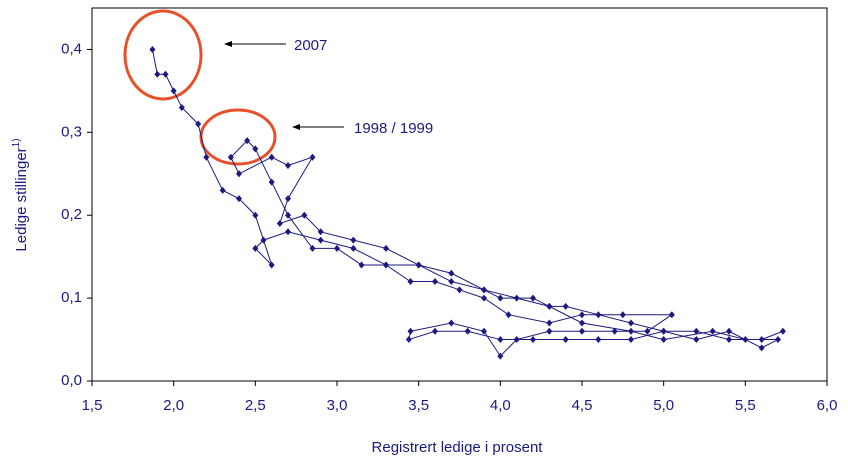 This screenshot has height=466, width=848. Describe the element at coordinates (71, 131) in the screenshot. I see `y-tick-label: 0,3` at that location.